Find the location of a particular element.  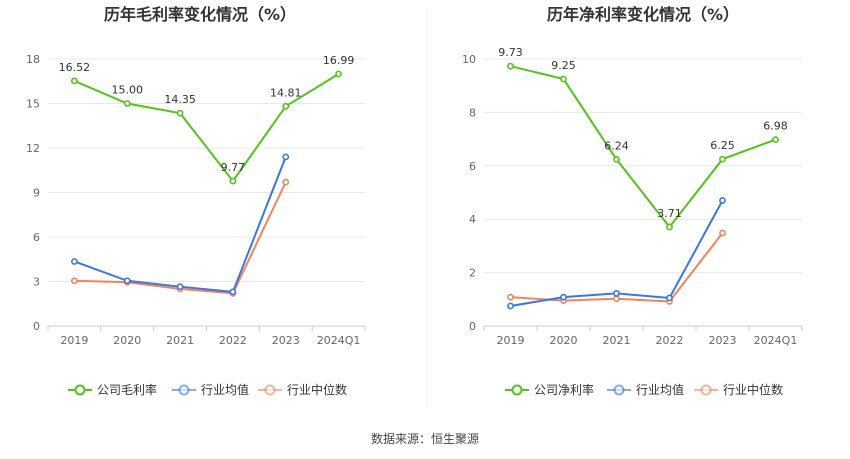

y-tick-label: 2 is located at coordinates (472, 273).